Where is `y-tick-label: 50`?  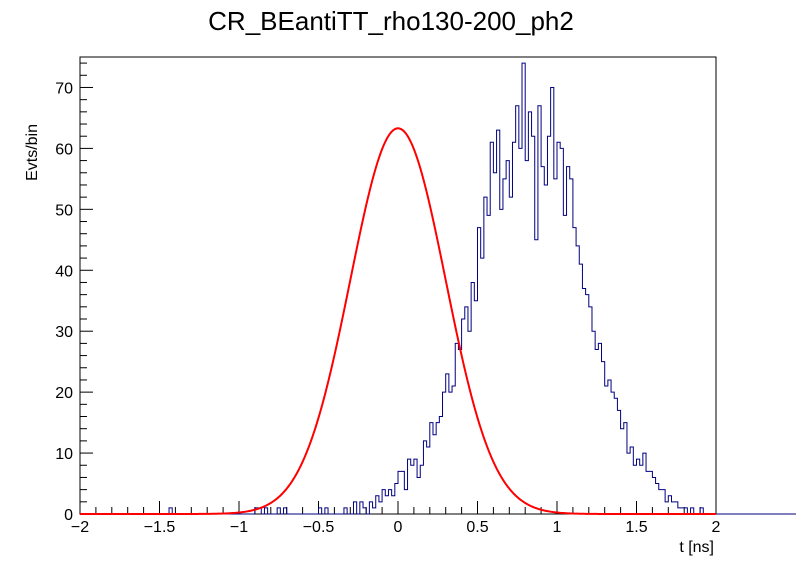
y-tick-label: 50 is located at coordinates (64, 210).